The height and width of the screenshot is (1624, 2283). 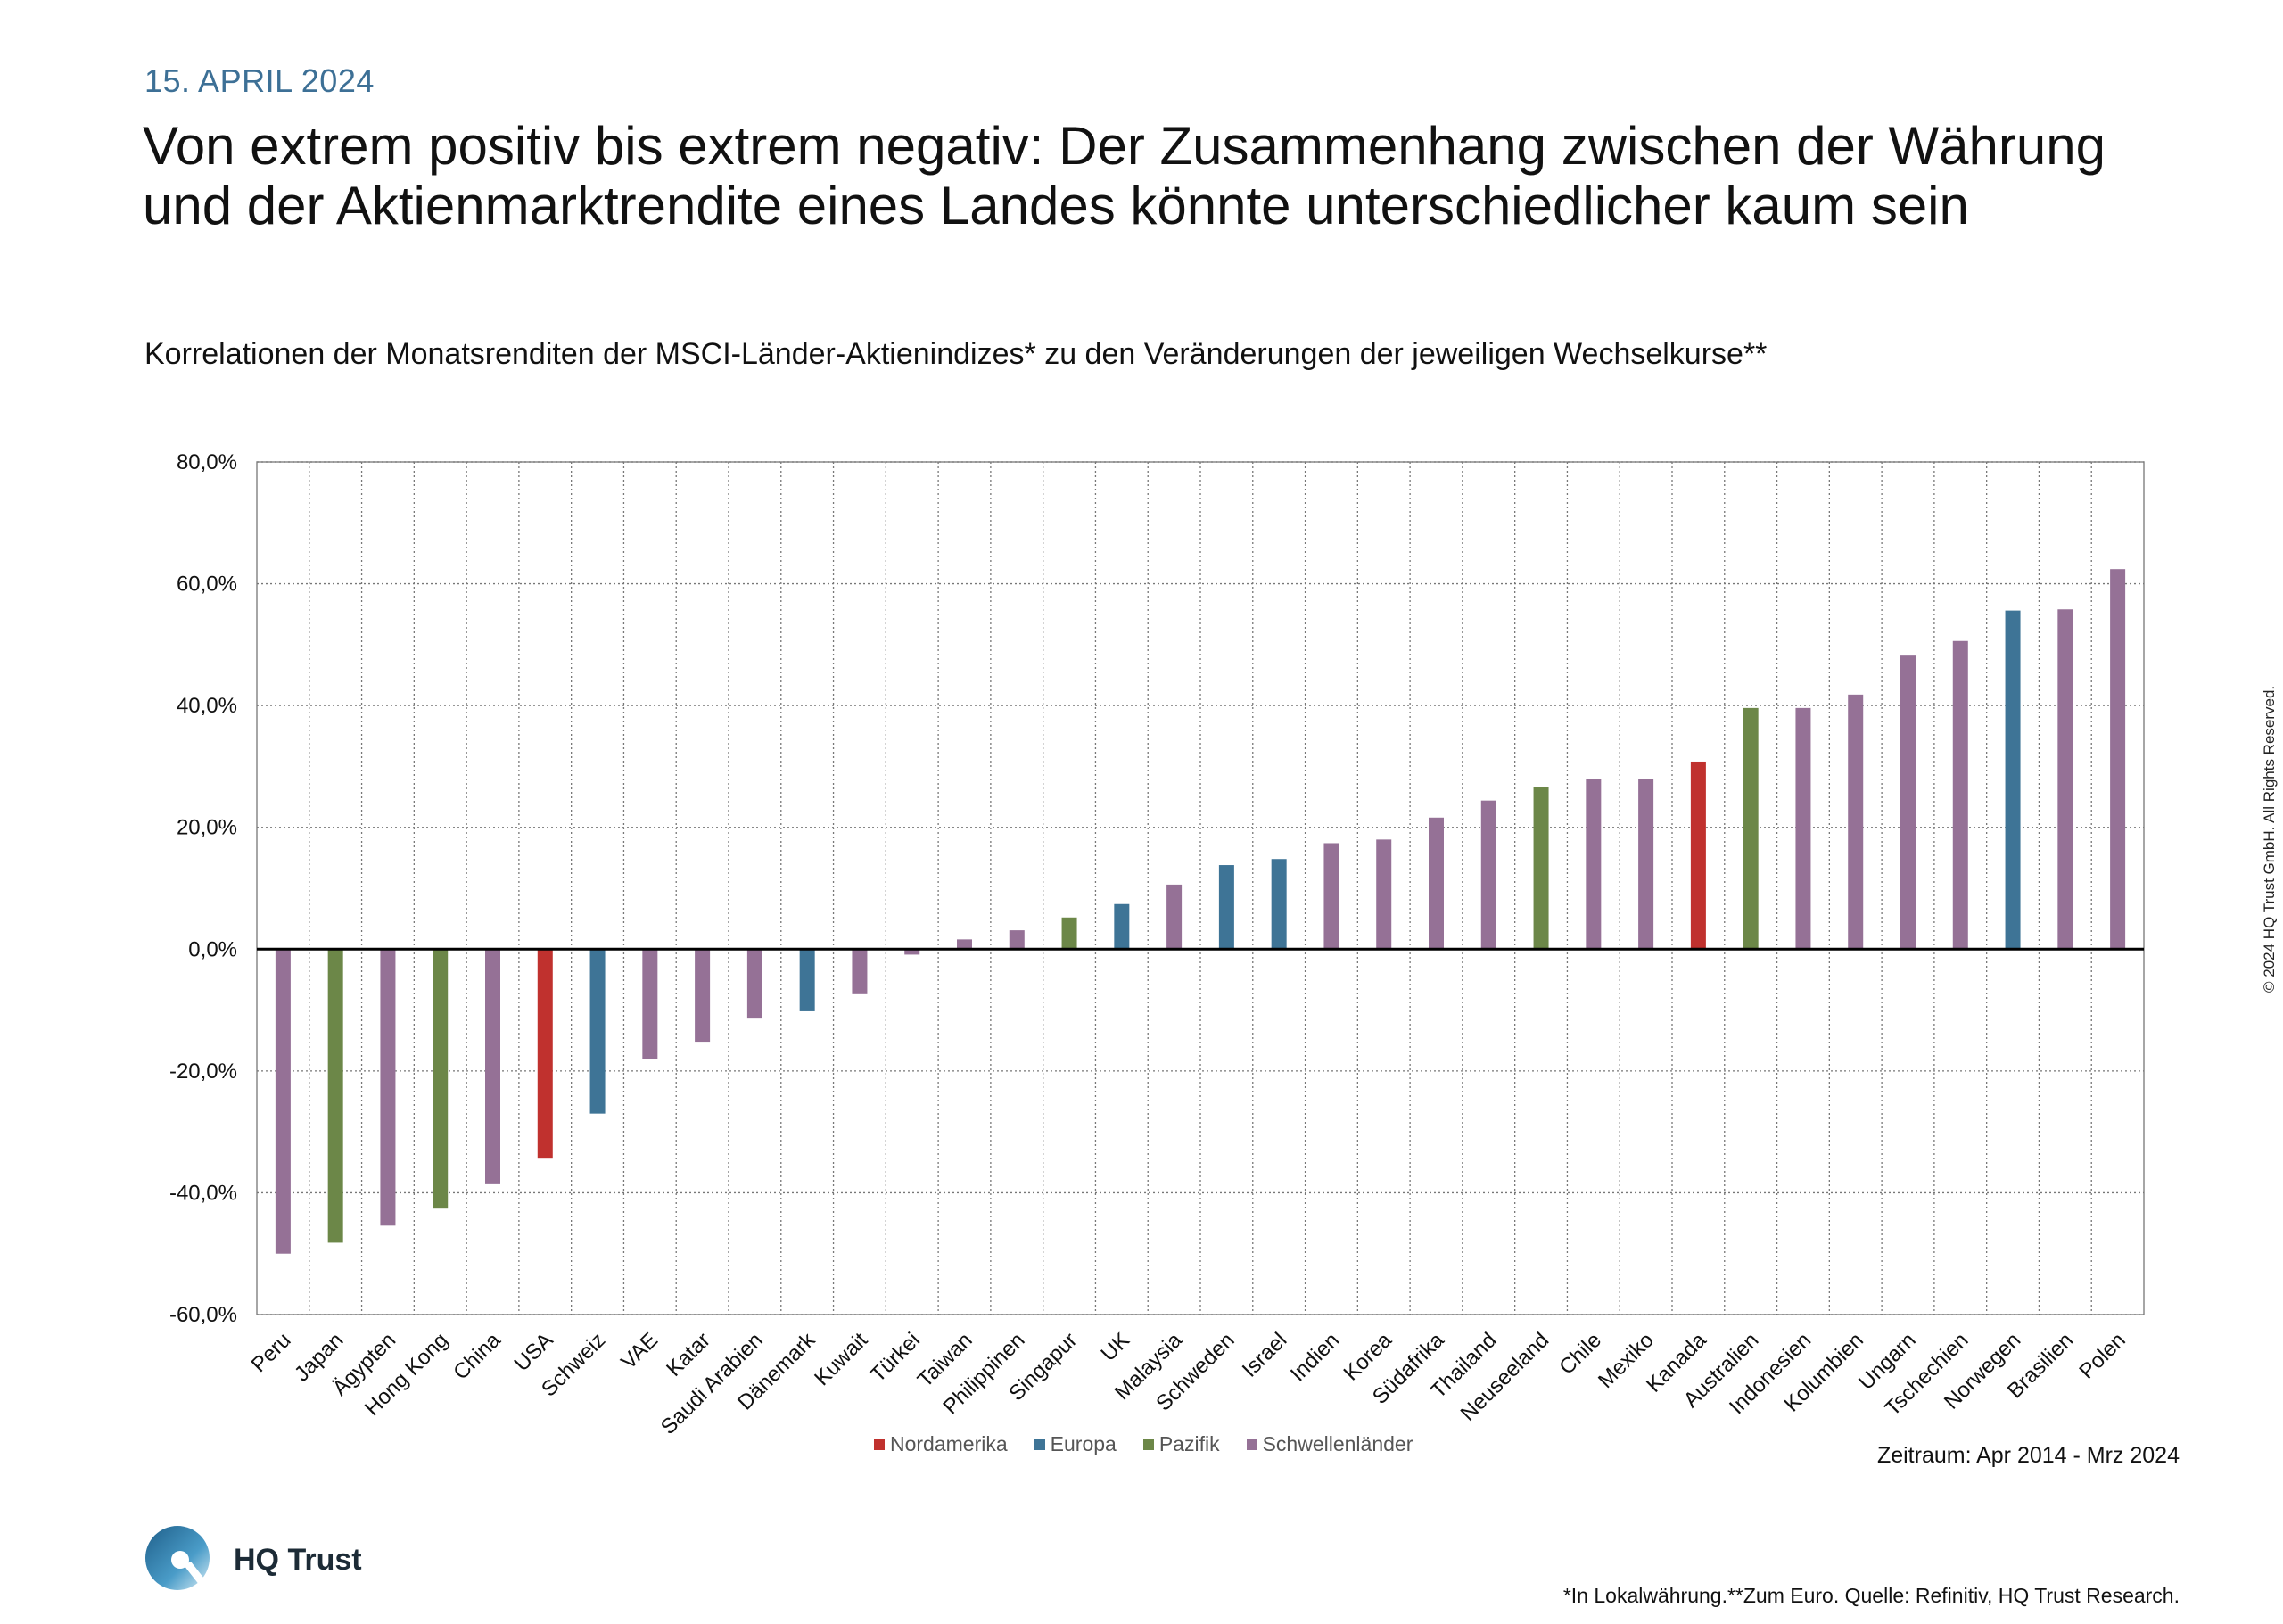 What do you see at coordinates (259, 80) in the screenshot?
I see `report-date: 15. APRIL 2024` at bounding box center [259, 80].